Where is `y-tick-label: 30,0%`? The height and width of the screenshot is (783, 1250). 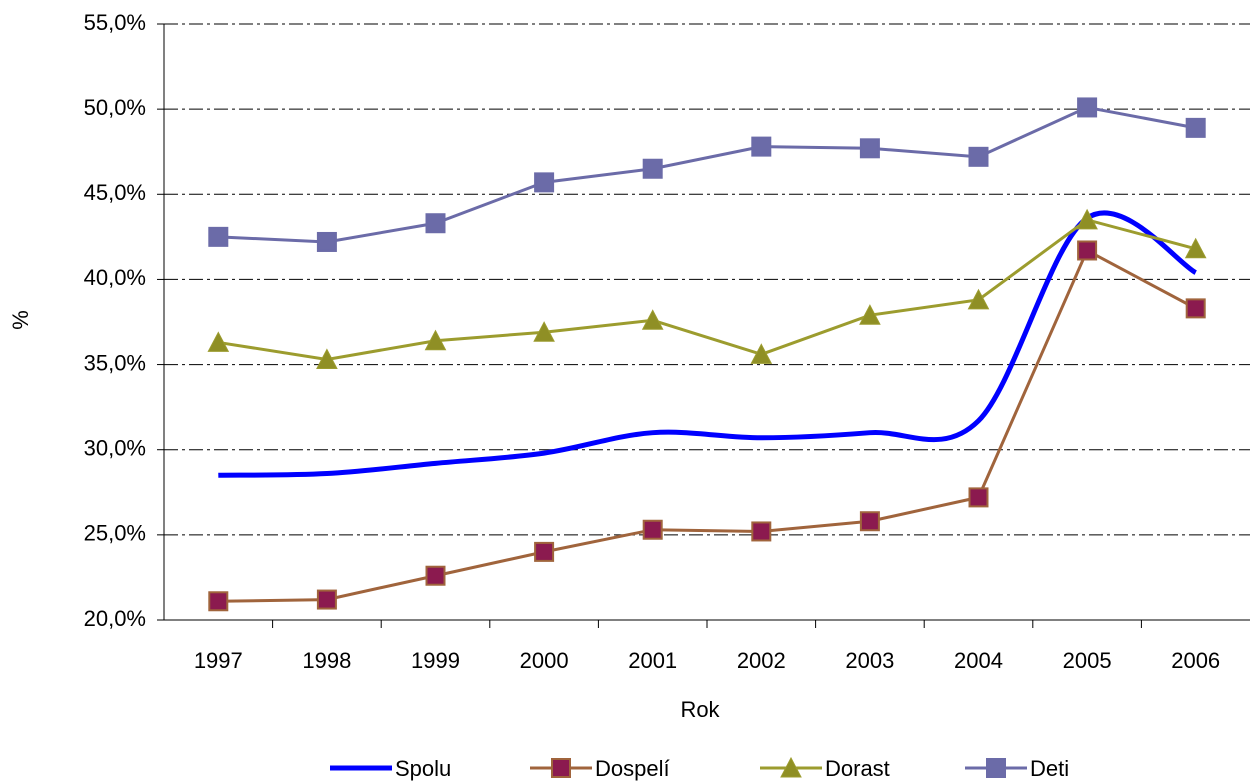
y-tick-label: 30,0% is located at coordinates (115, 448).